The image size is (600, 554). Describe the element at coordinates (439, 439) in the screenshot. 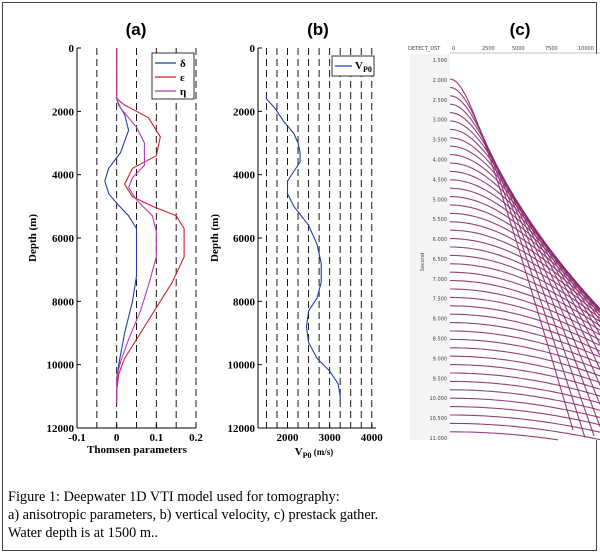

I see `gather-time-tick: 11.000` at that location.